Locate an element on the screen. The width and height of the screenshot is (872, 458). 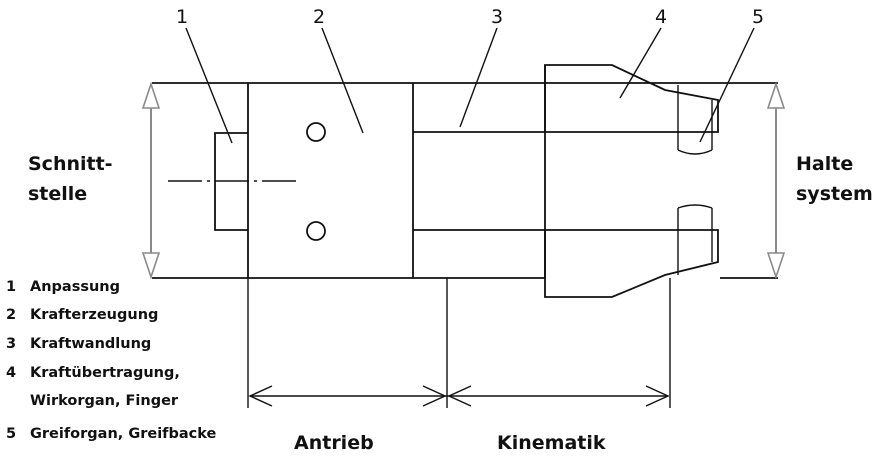
hole-lower is located at coordinates (316, 231).